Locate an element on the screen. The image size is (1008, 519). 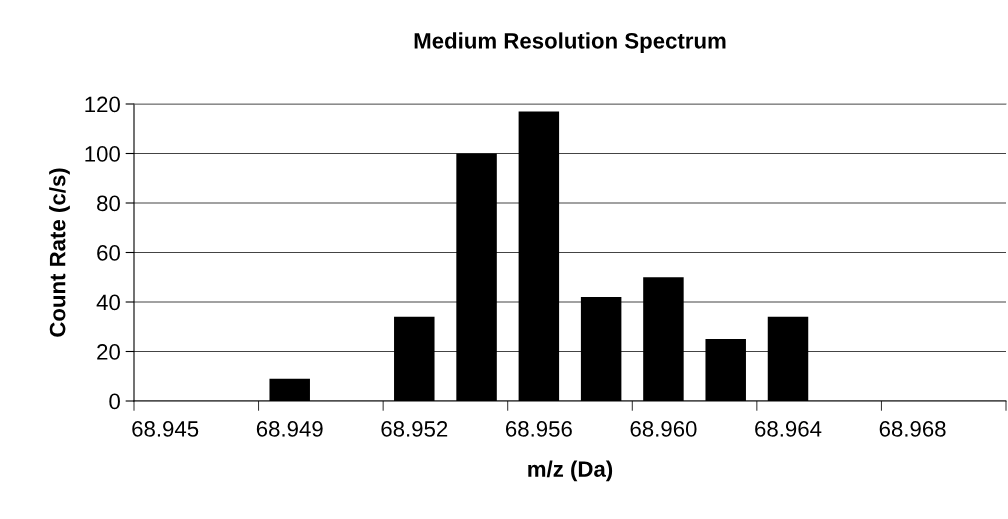
y-tick-label: 40 is located at coordinates (108, 302).